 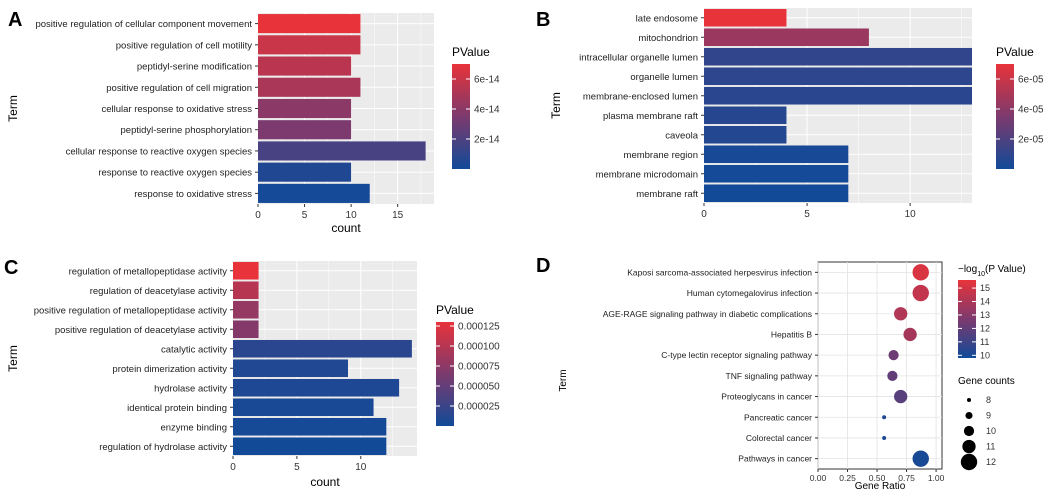 What do you see at coordinates (193, 427) in the screenshot?
I see `category-label: enzyme binding` at bounding box center [193, 427].